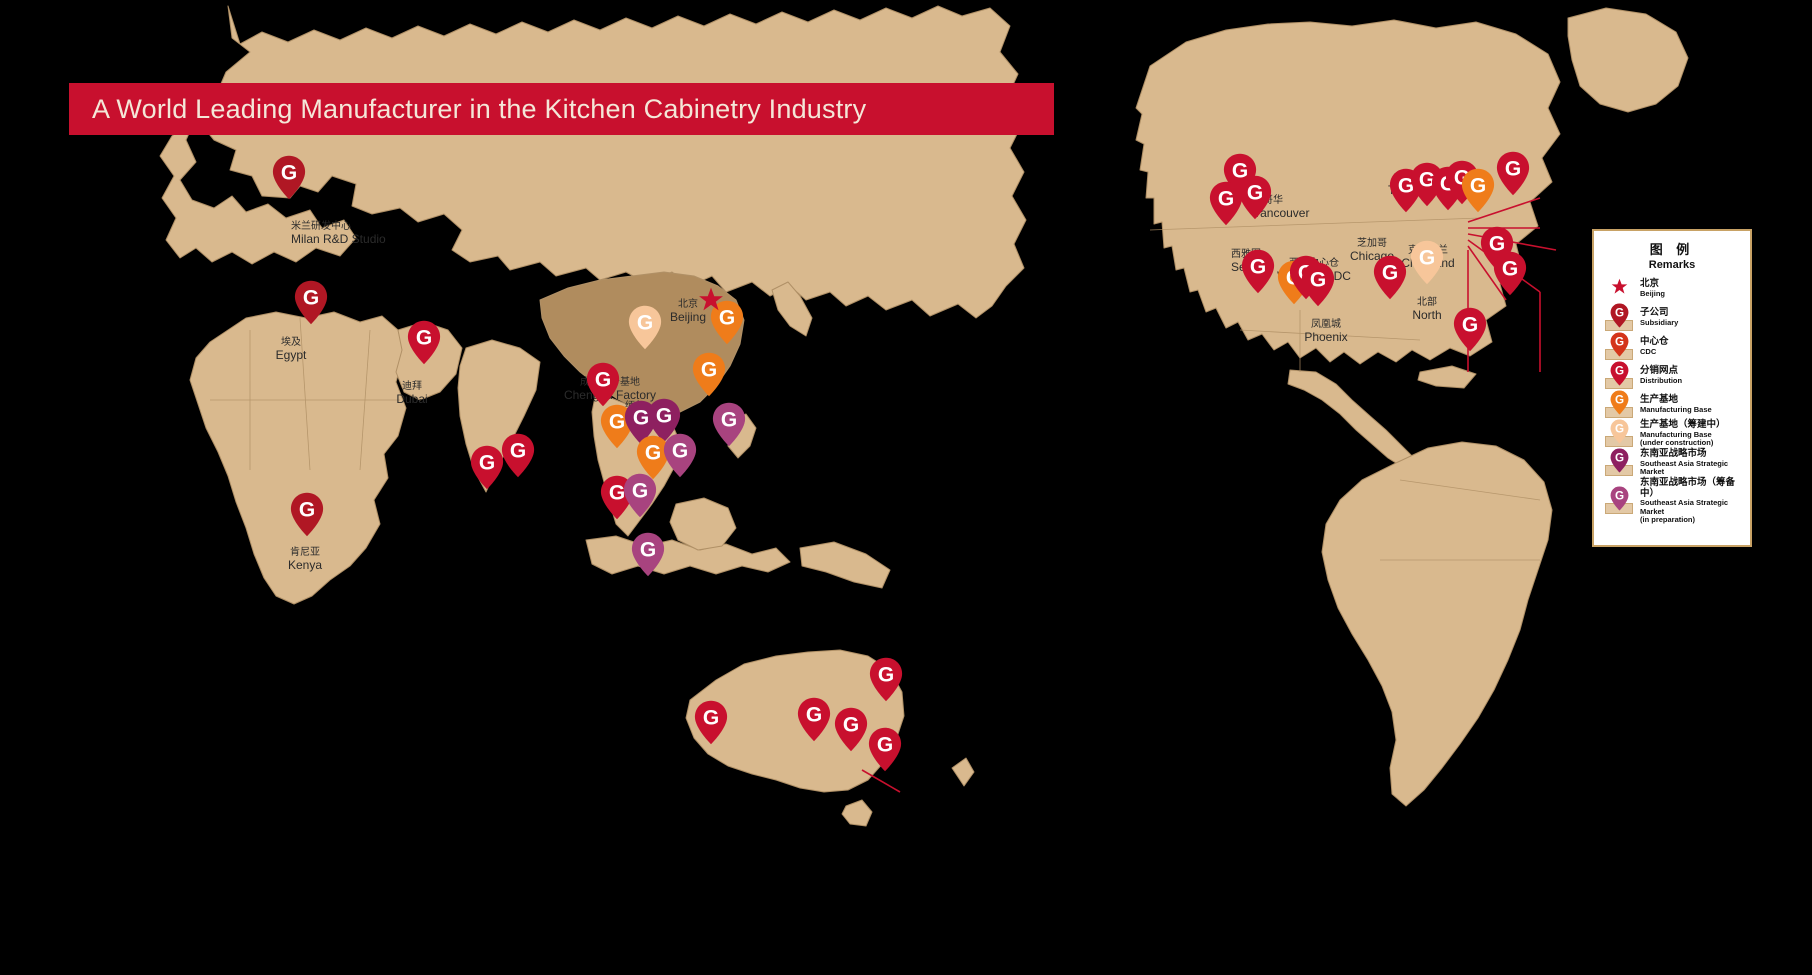 This screenshot has height=975, width=1812. What do you see at coordinates (1650, 284) in the screenshot?
I see `legend-label-cn-0: 北京` at bounding box center [1650, 284].